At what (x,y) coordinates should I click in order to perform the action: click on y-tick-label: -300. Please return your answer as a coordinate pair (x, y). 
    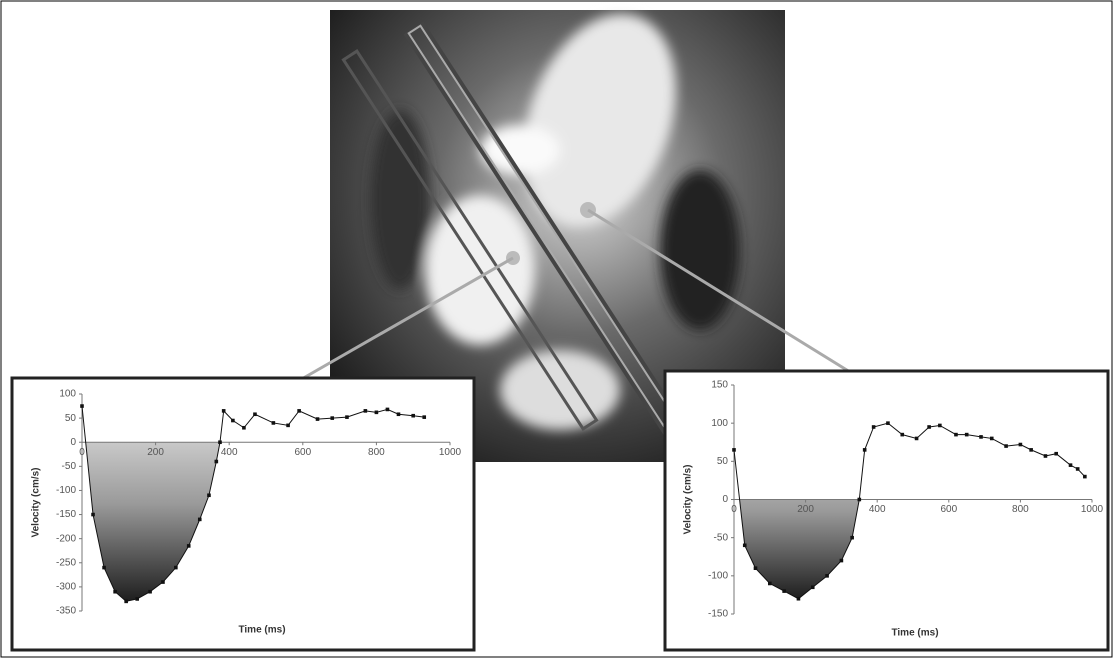
    Looking at the image, I should click on (66, 587).